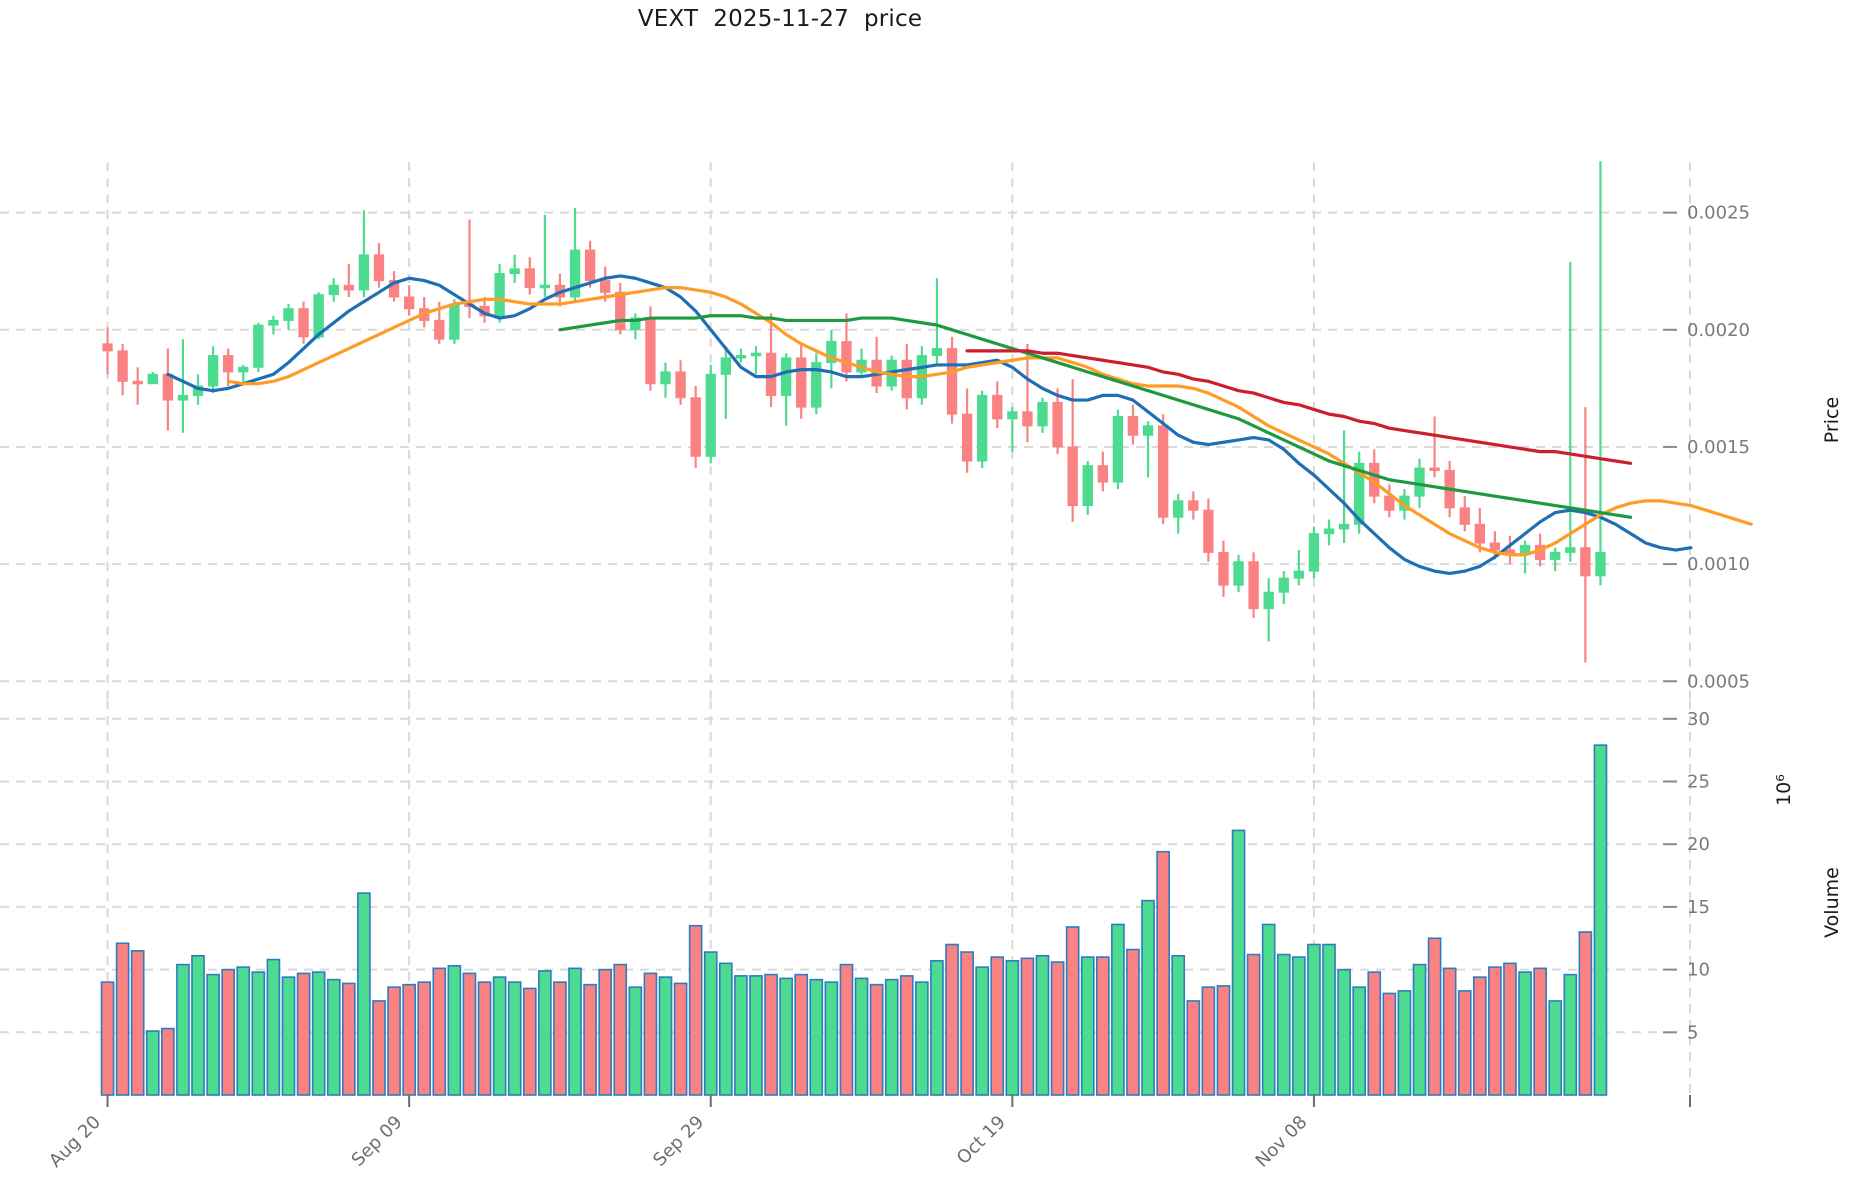  Describe the element at coordinates (1784, 790) in the screenshot. I see `volume-exponent-label: 10⁶` at that location.